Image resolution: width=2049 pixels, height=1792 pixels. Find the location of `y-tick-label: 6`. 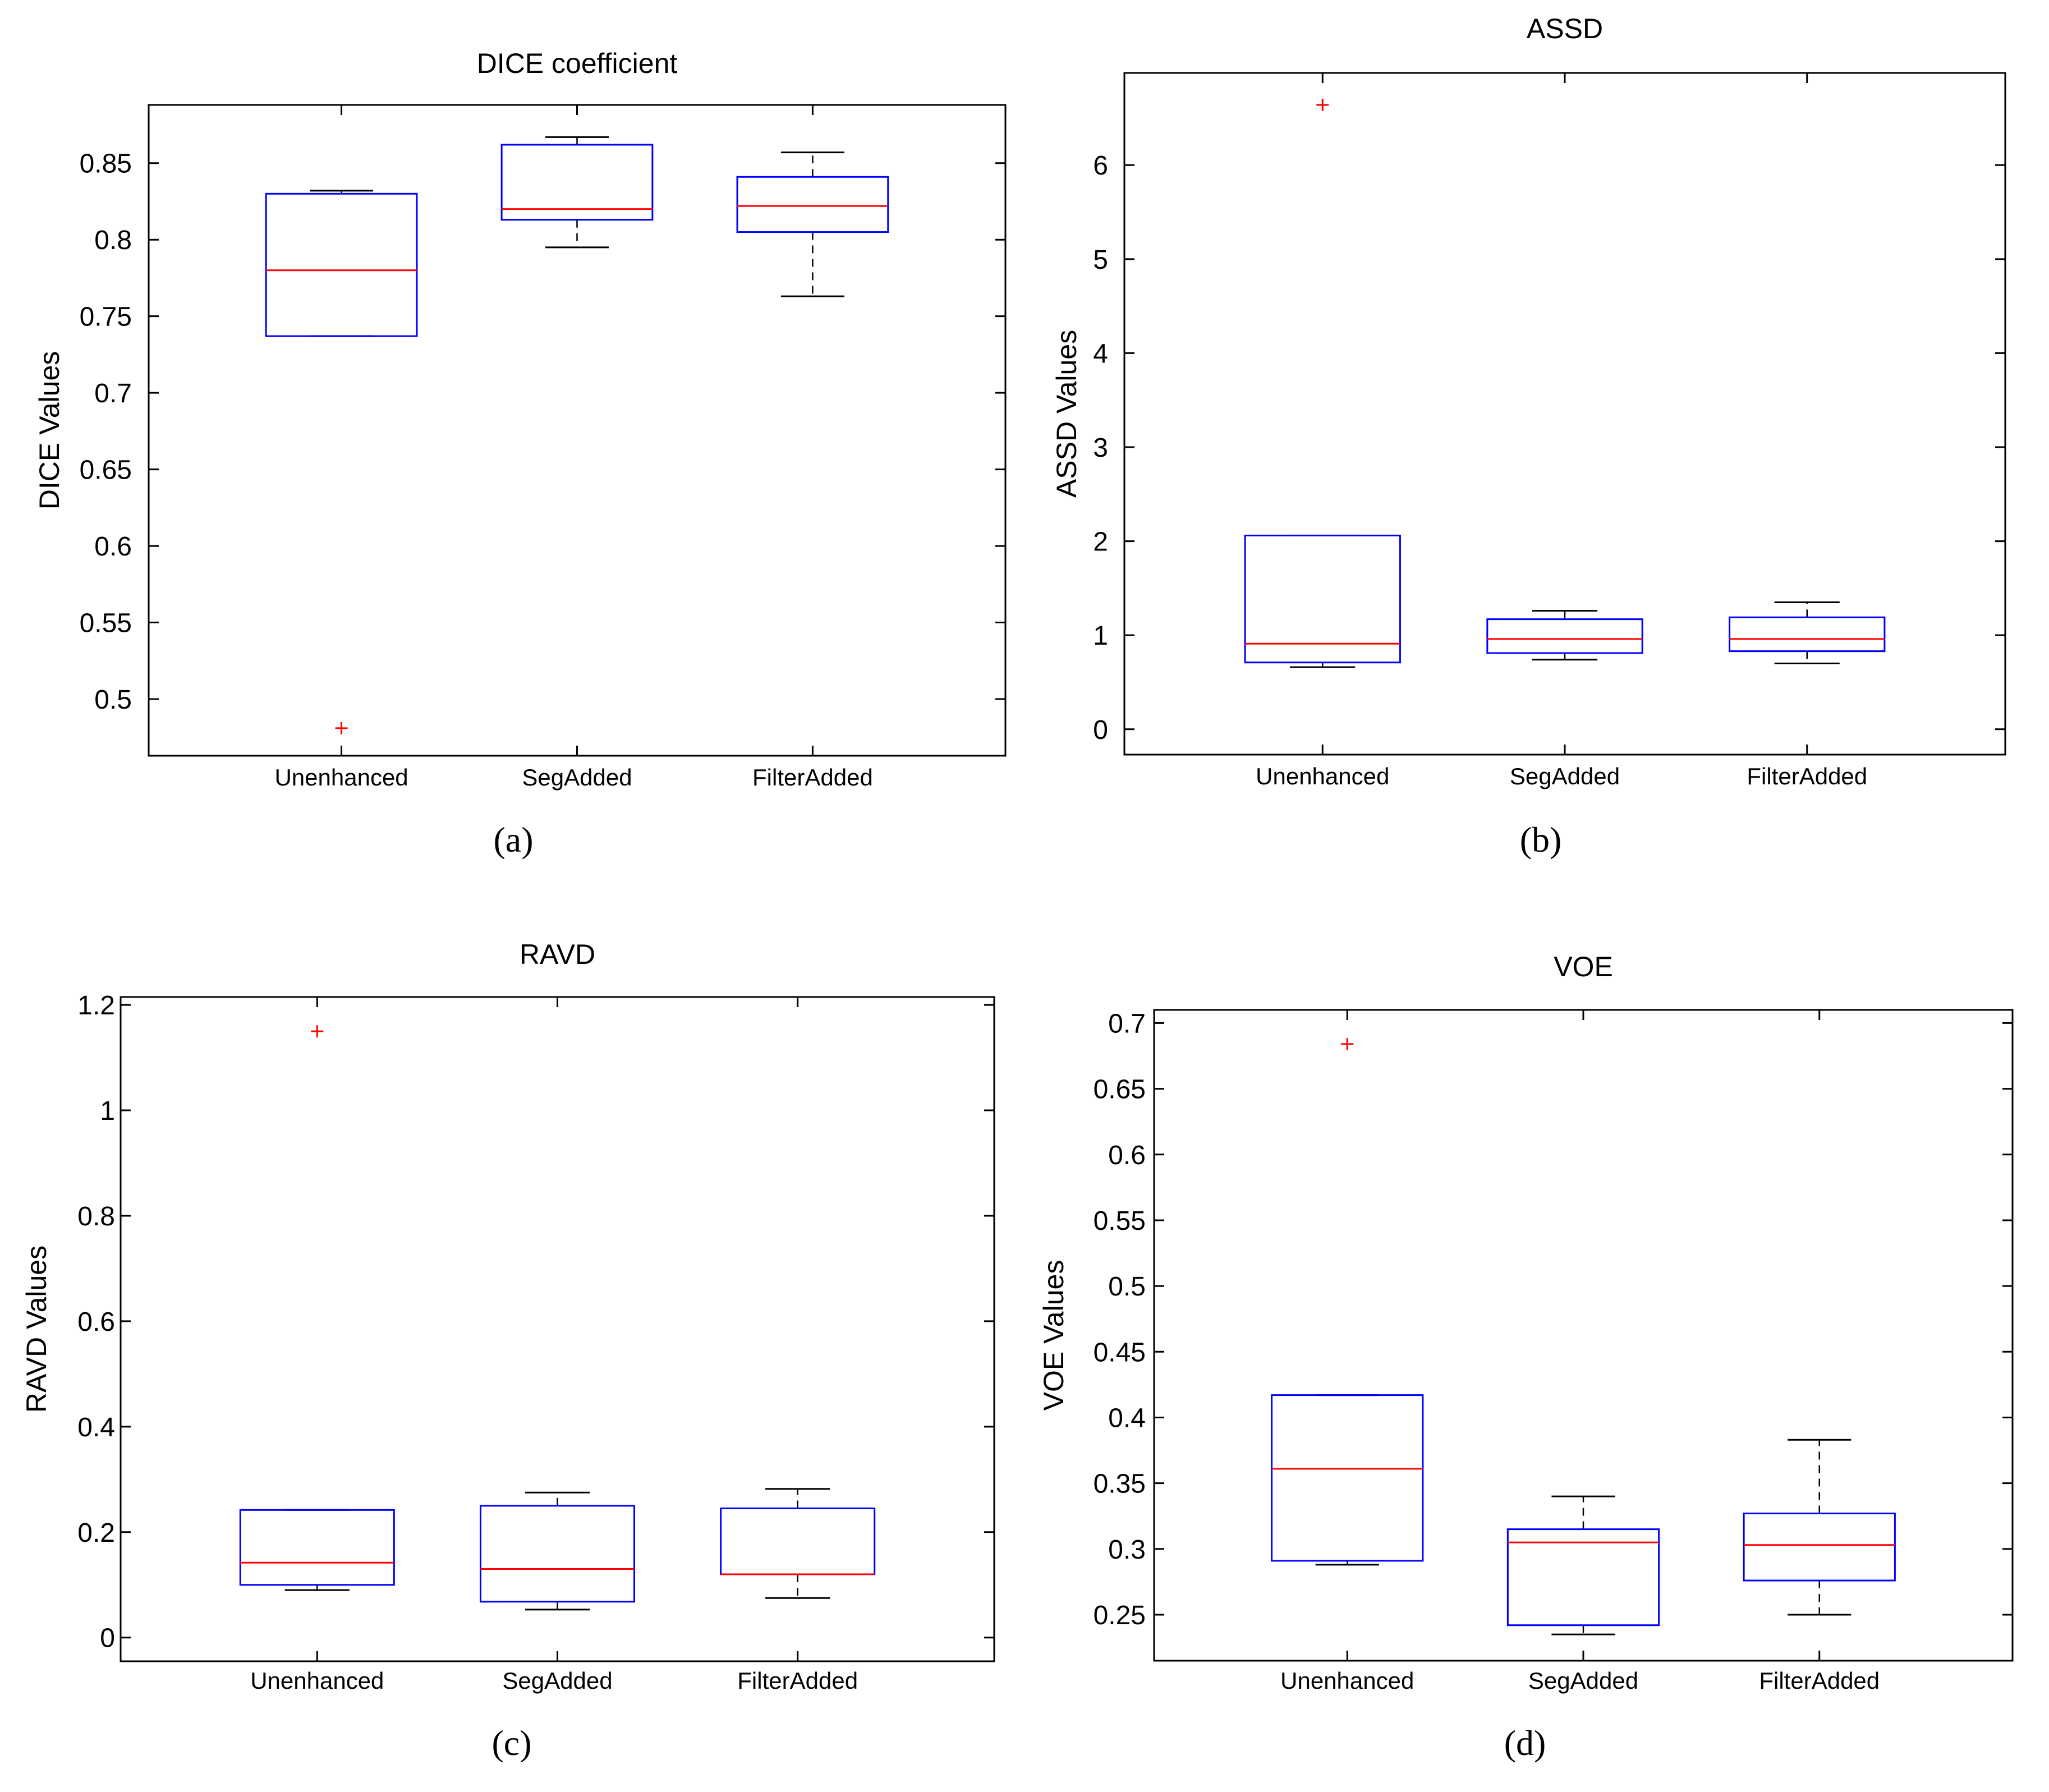

y-tick-label: 6 is located at coordinates (1101, 166).